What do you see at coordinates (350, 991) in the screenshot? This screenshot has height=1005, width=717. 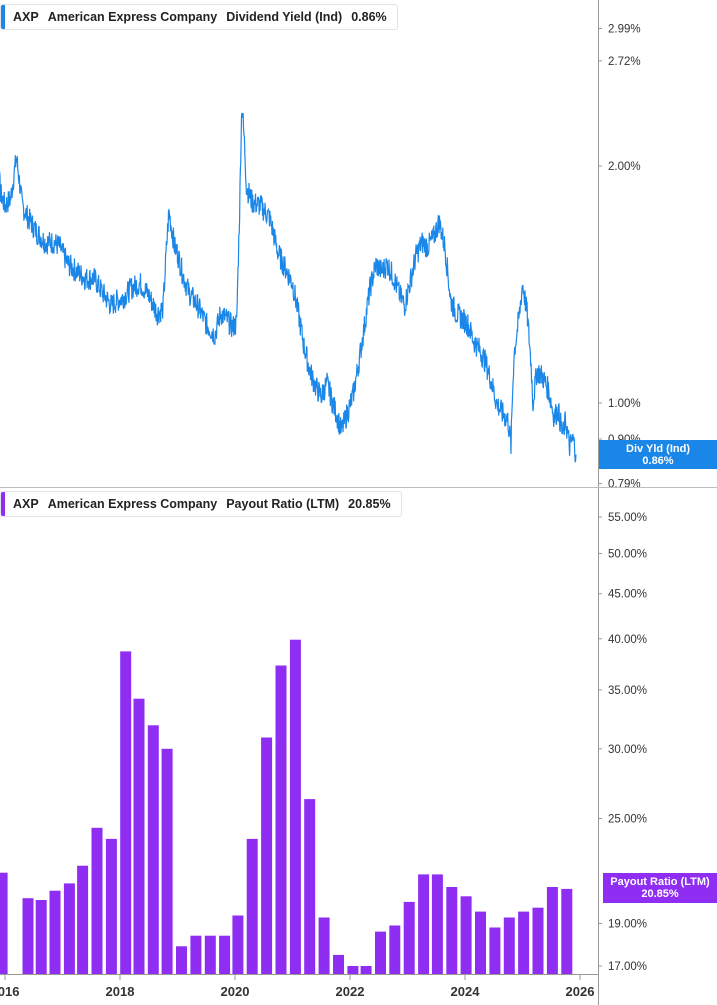 I see `x-tick-label: 2022` at bounding box center [350, 991].